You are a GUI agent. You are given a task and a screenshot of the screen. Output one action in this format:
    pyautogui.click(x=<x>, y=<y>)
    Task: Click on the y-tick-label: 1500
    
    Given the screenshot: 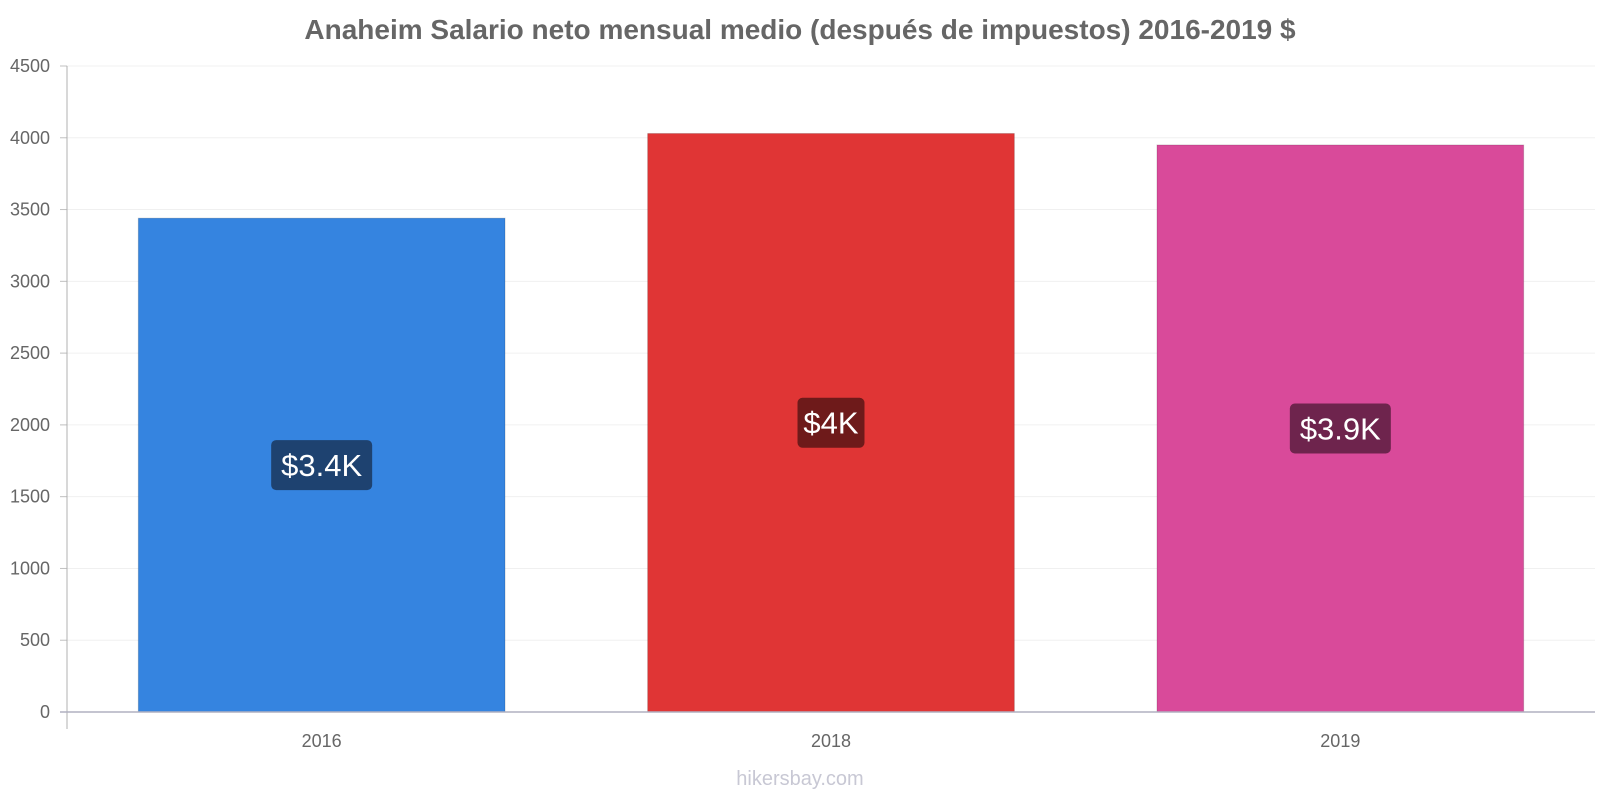 What is the action you would take?
    pyautogui.click(x=30, y=497)
    